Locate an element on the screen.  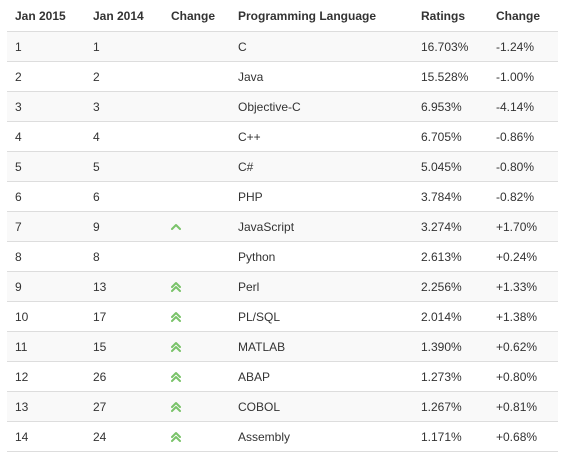
rating-change-cell: +1.33% is located at coordinates (523, 286).